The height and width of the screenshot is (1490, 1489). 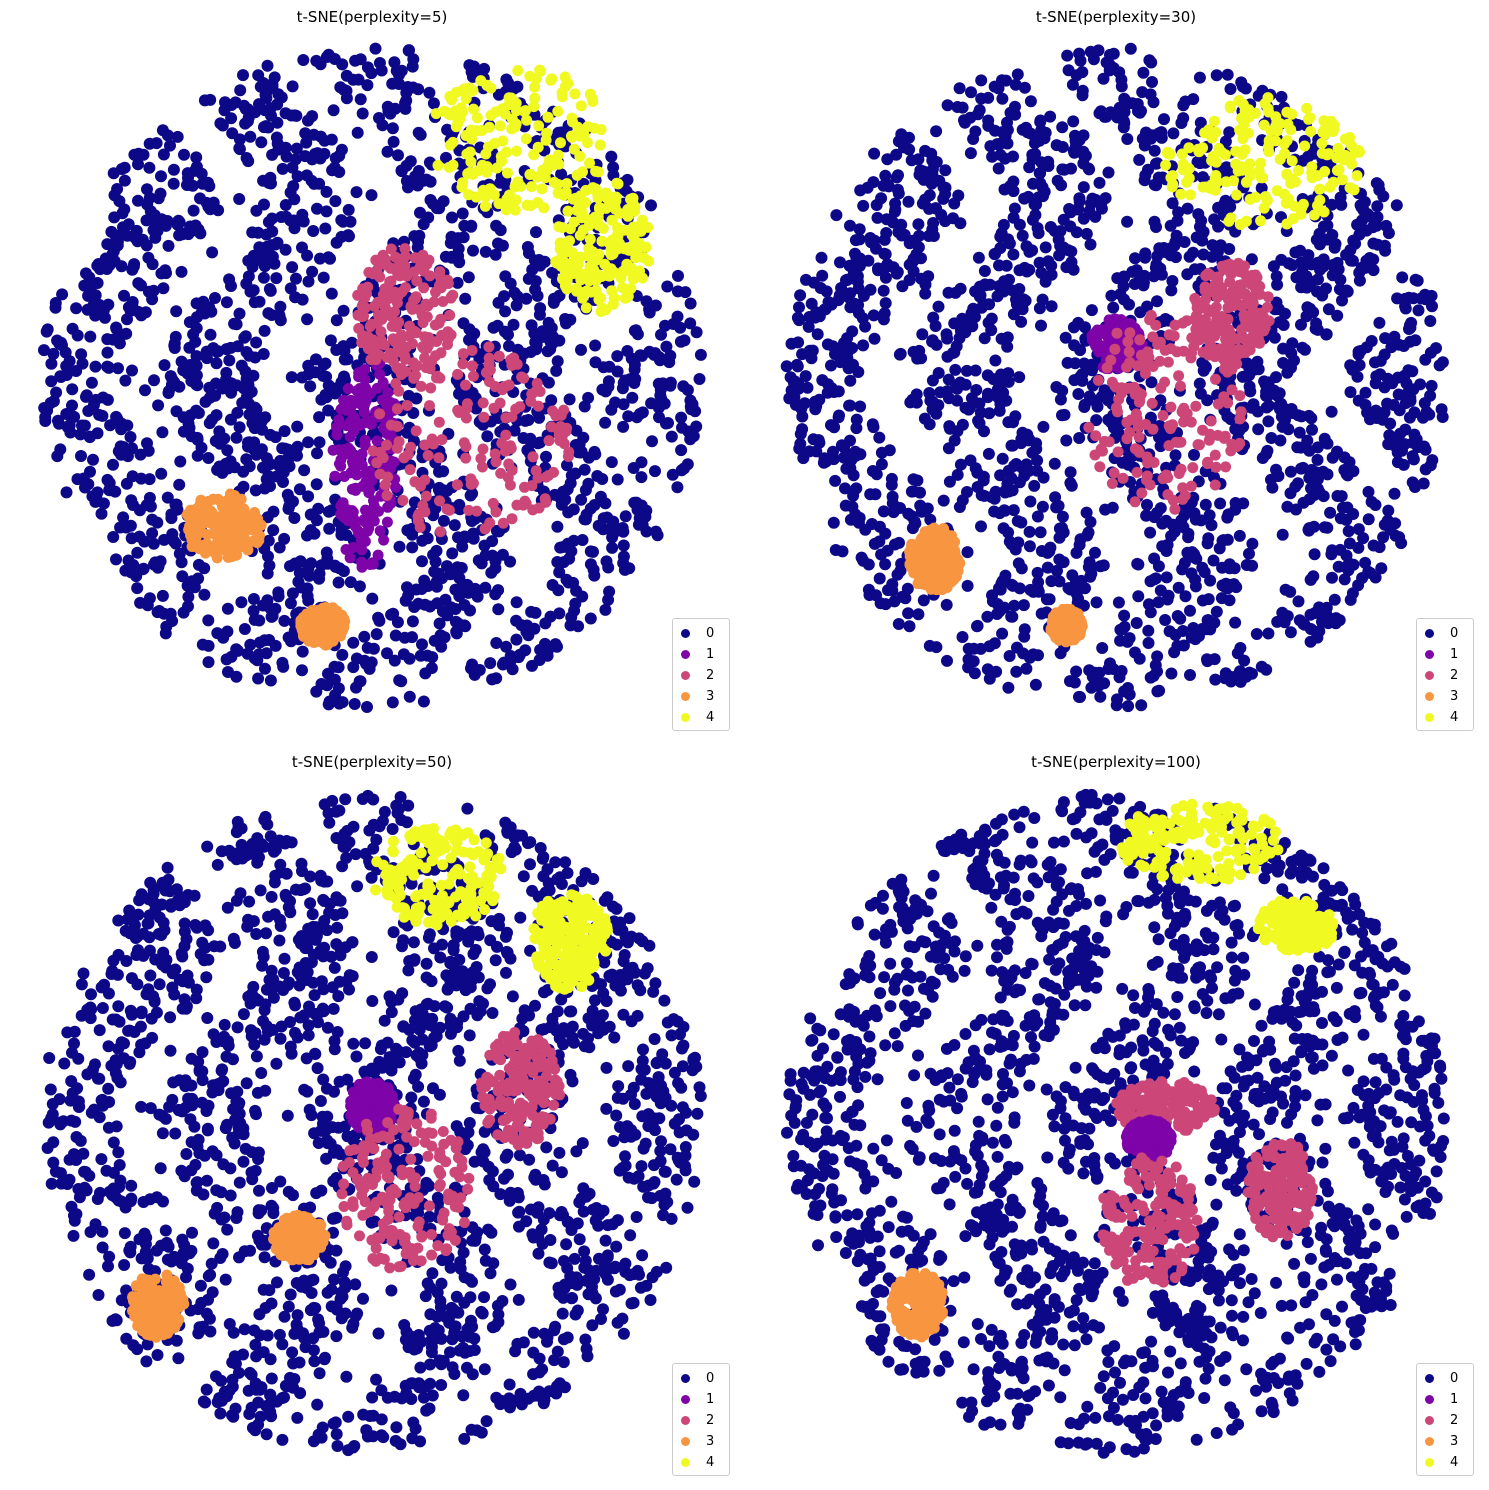 What do you see at coordinates (702, 717) in the screenshot?
I see `legend-entry: 4` at bounding box center [702, 717].